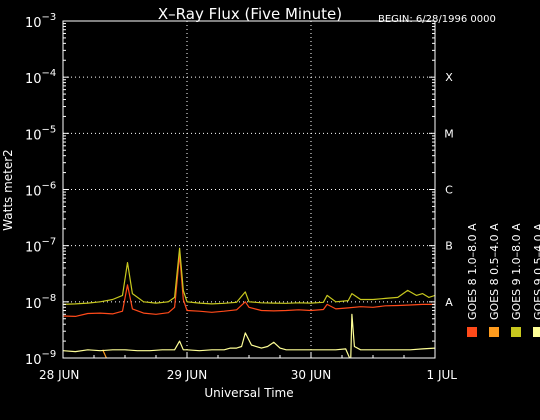 This screenshot has width=540, height=420. What do you see at coordinates (49, 242) in the screenshot?
I see `y-tick-exponent: −7` at bounding box center [49, 242].